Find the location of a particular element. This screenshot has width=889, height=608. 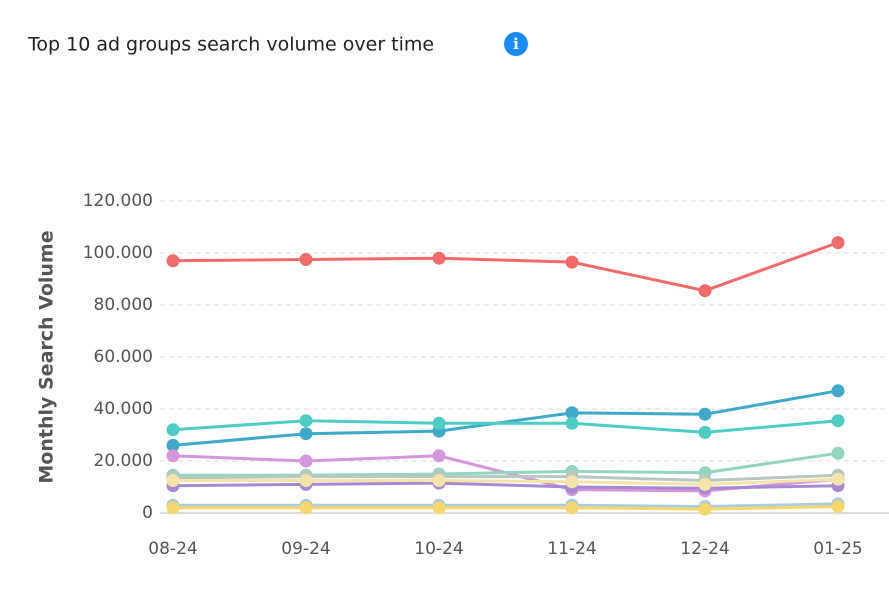

y-tick-label: 0 is located at coordinates (147, 513).